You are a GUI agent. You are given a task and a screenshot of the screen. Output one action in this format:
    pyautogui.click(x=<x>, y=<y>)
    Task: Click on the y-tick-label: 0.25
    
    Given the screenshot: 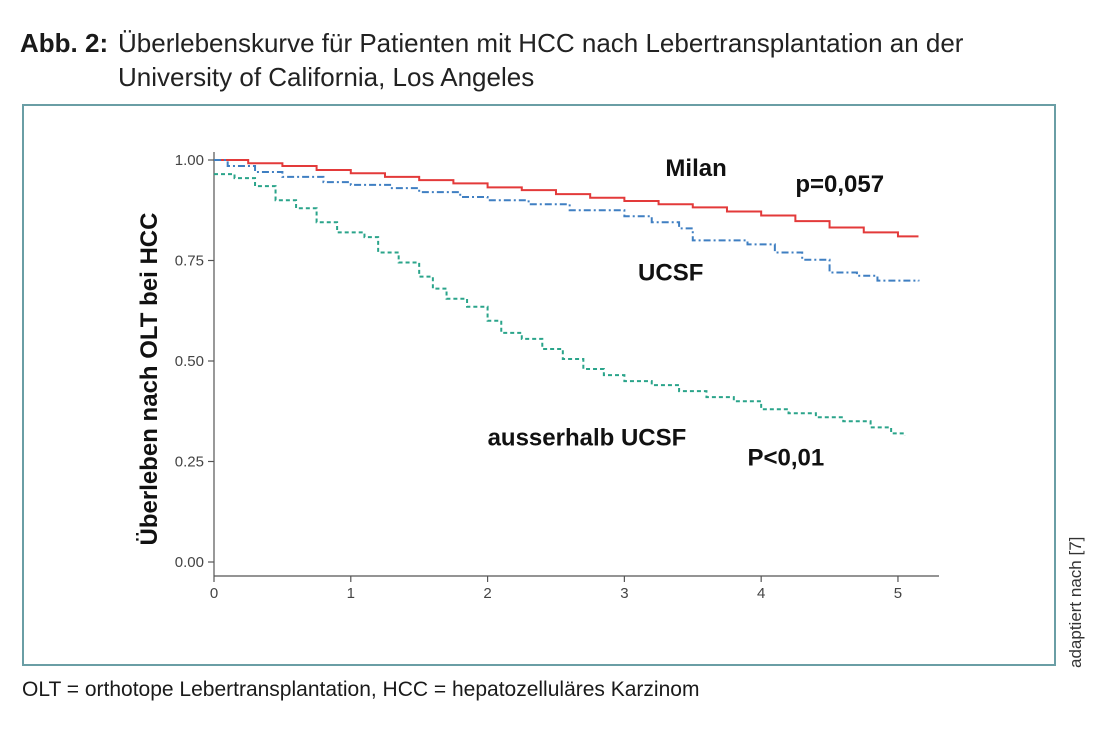 What is the action you would take?
    pyautogui.click(x=189, y=462)
    